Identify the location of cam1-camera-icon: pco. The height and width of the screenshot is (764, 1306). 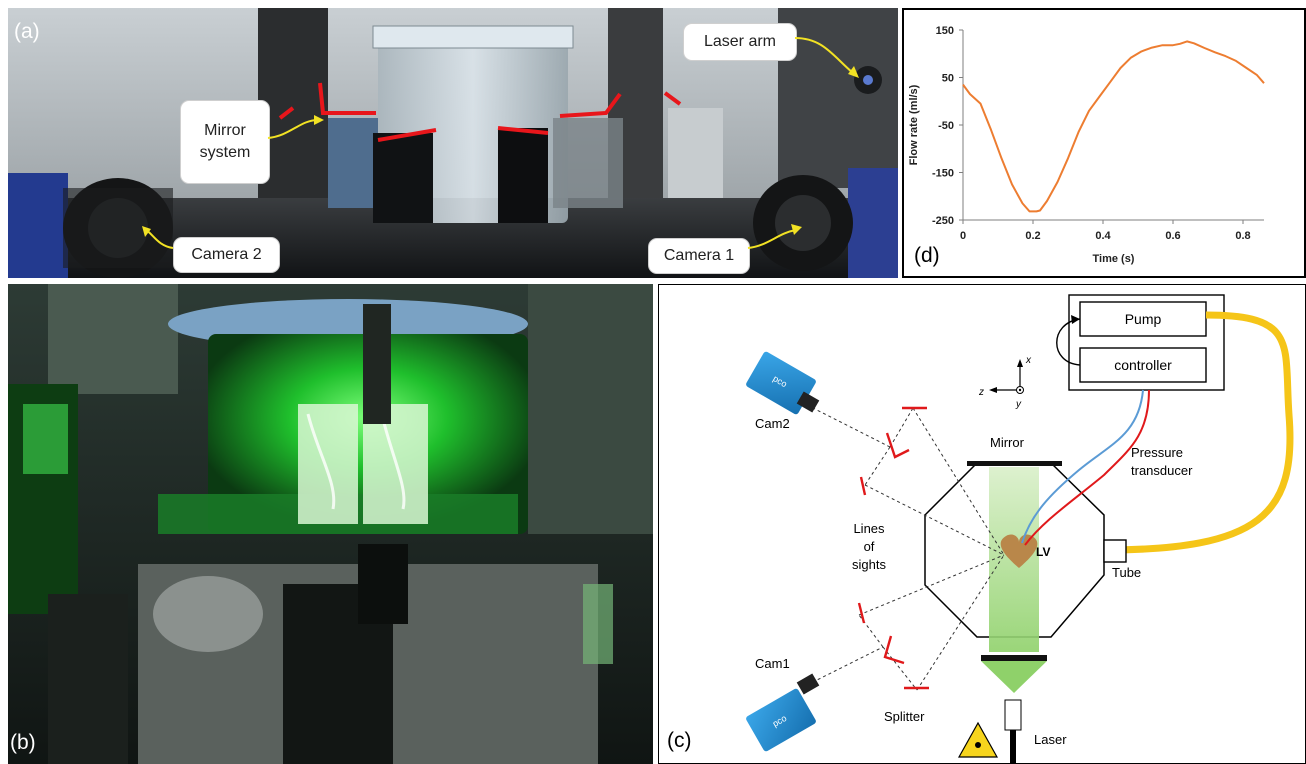
(783, 712).